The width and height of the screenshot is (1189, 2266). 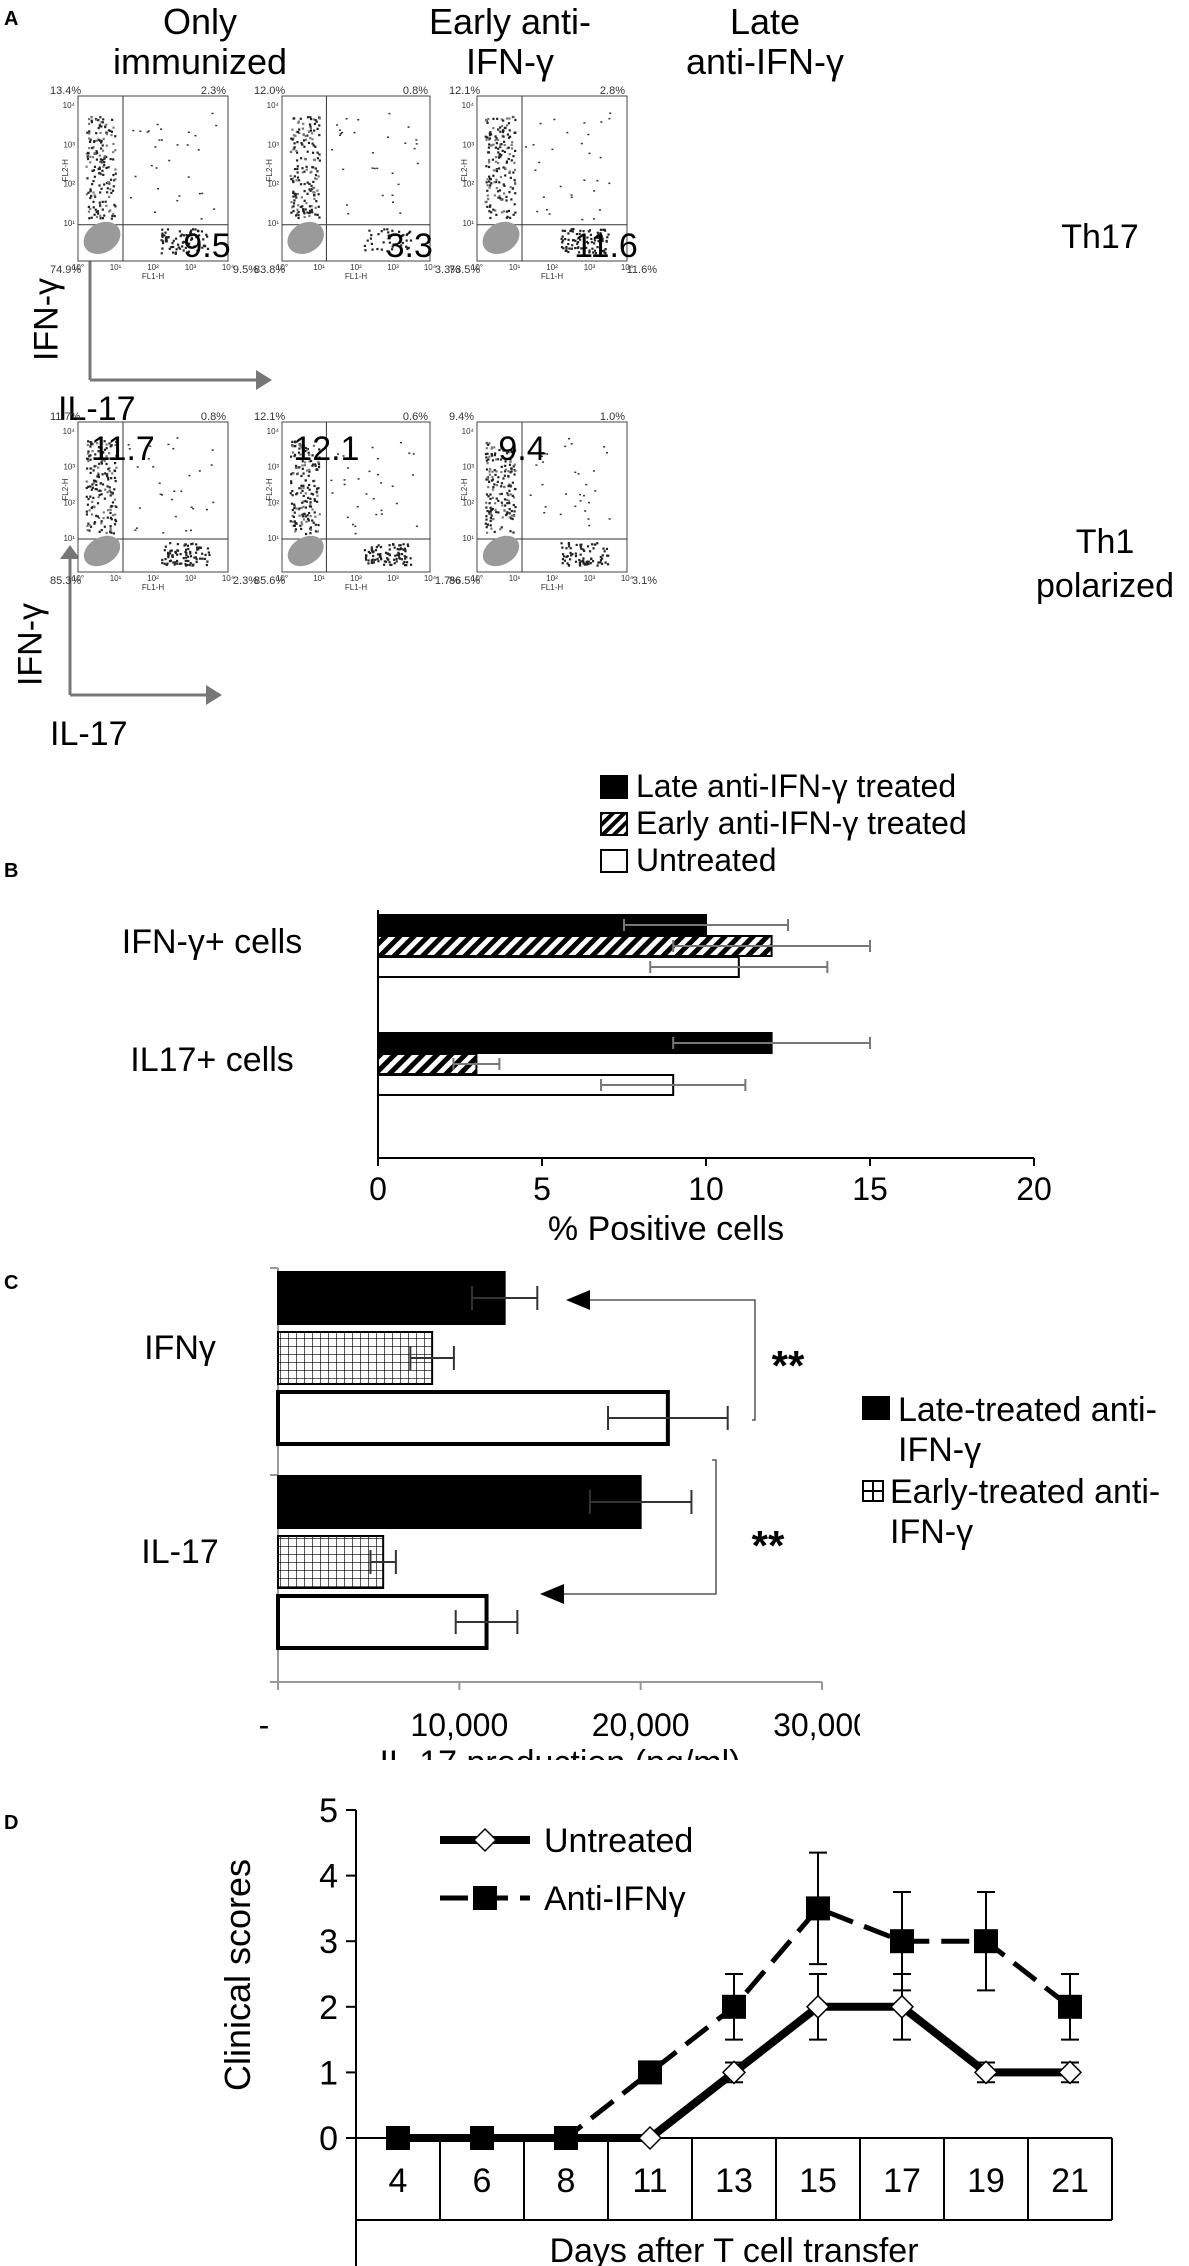 I want to click on marker-diamond, so click(x=734, y=2072).